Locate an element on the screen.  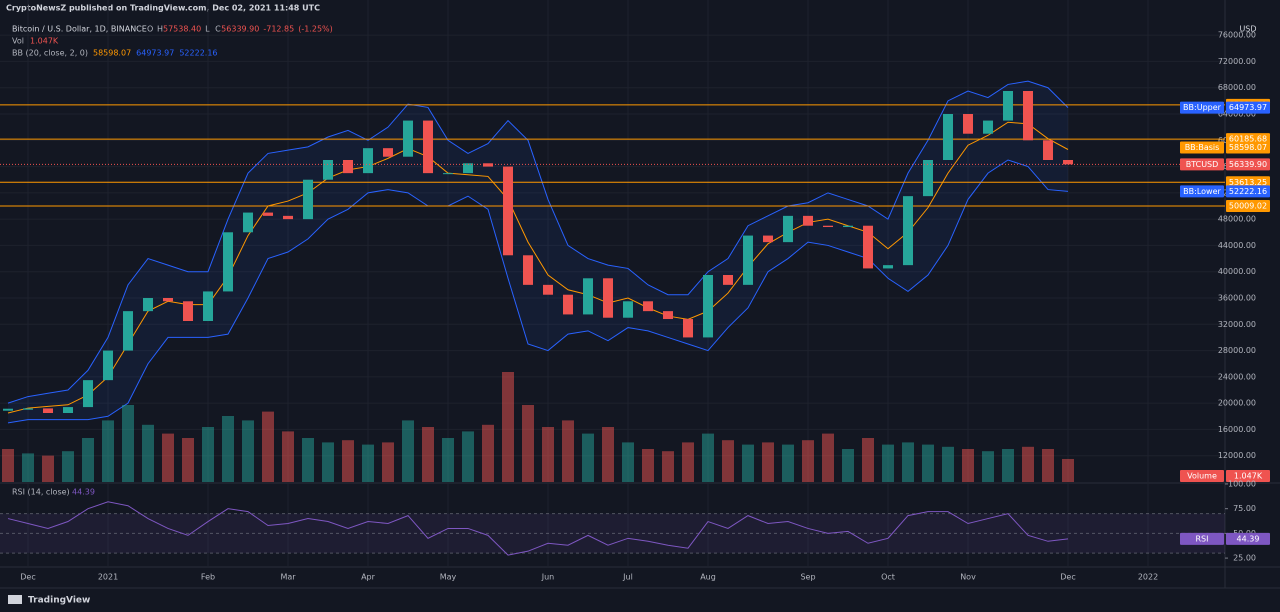
bb-legend-value: 58598.07 is located at coordinates (112, 53).